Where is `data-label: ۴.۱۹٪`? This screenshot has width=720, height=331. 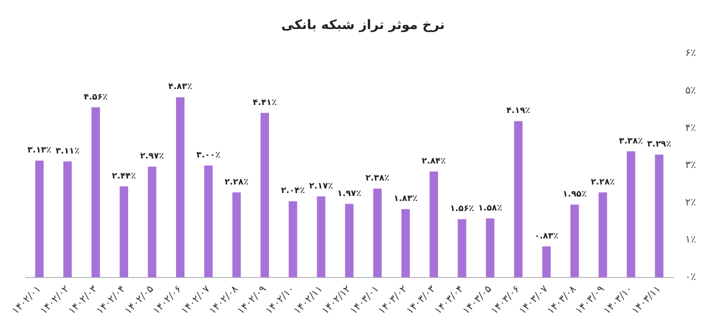 data-label: ۴.۱۹٪ is located at coordinates (518, 111).